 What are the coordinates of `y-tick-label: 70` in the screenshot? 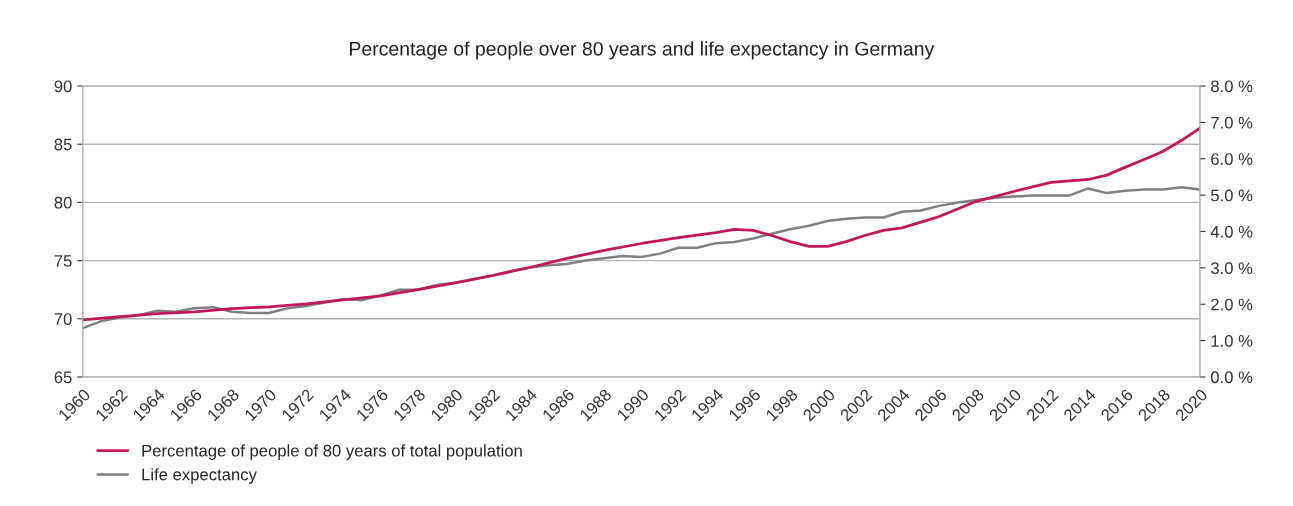 It's located at (63, 319).